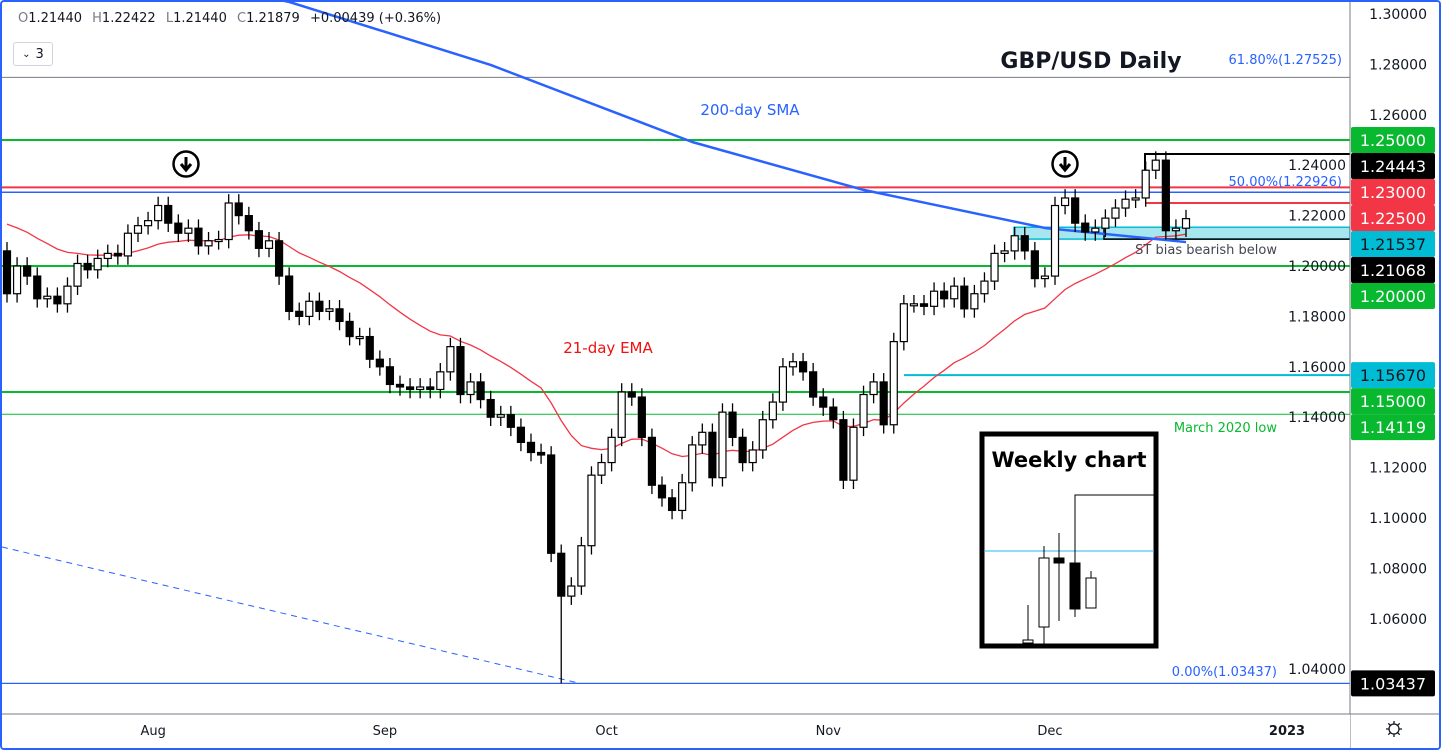 This screenshot has height=750, width=1441. What do you see at coordinates (241, 18) in the screenshot?
I see `close-key: C` at bounding box center [241, 18].